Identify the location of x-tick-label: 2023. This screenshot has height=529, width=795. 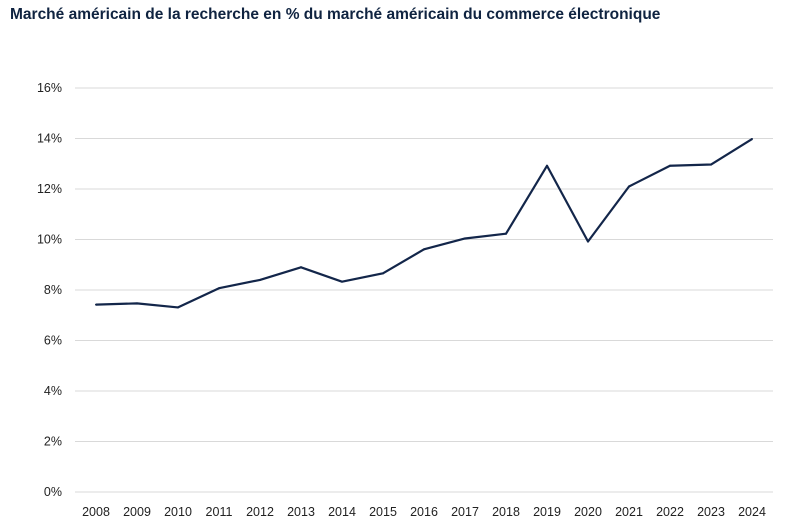
(711, 512).